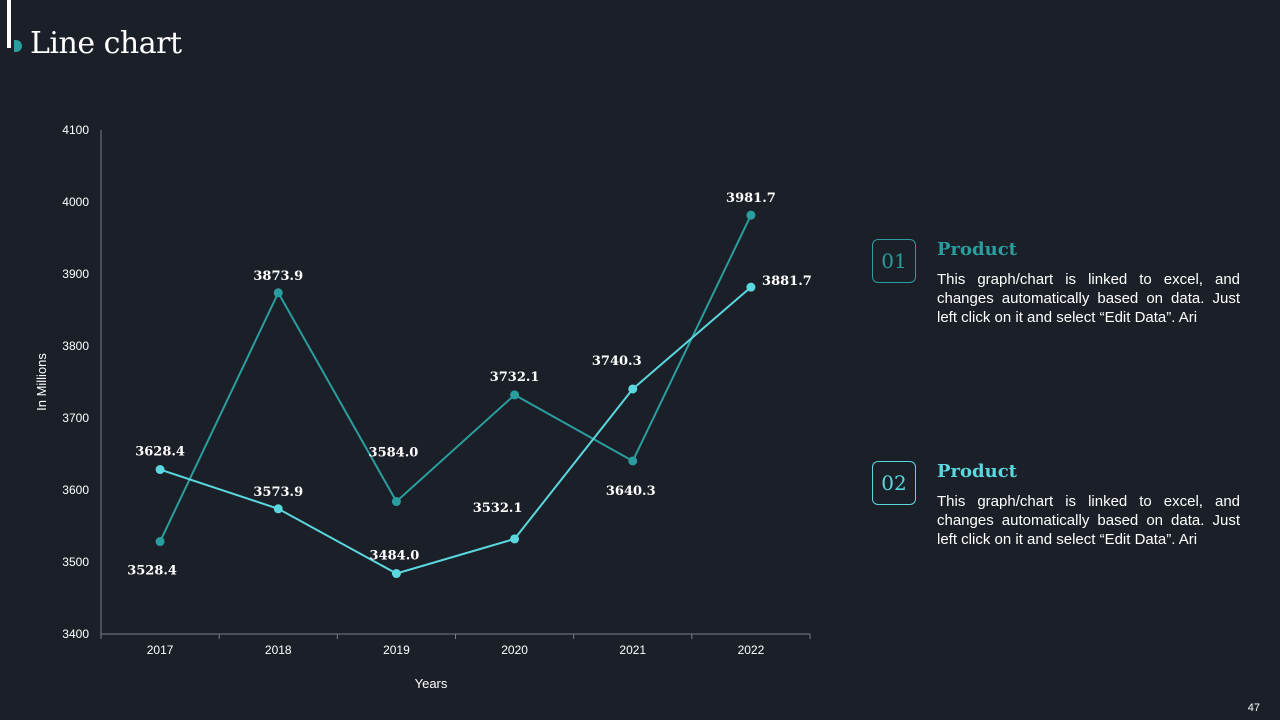  What do you see at coordinates (787, 281) in the screenshot?
I see `series-2-data-label: 3881.7` at bounding box center [787, 281].